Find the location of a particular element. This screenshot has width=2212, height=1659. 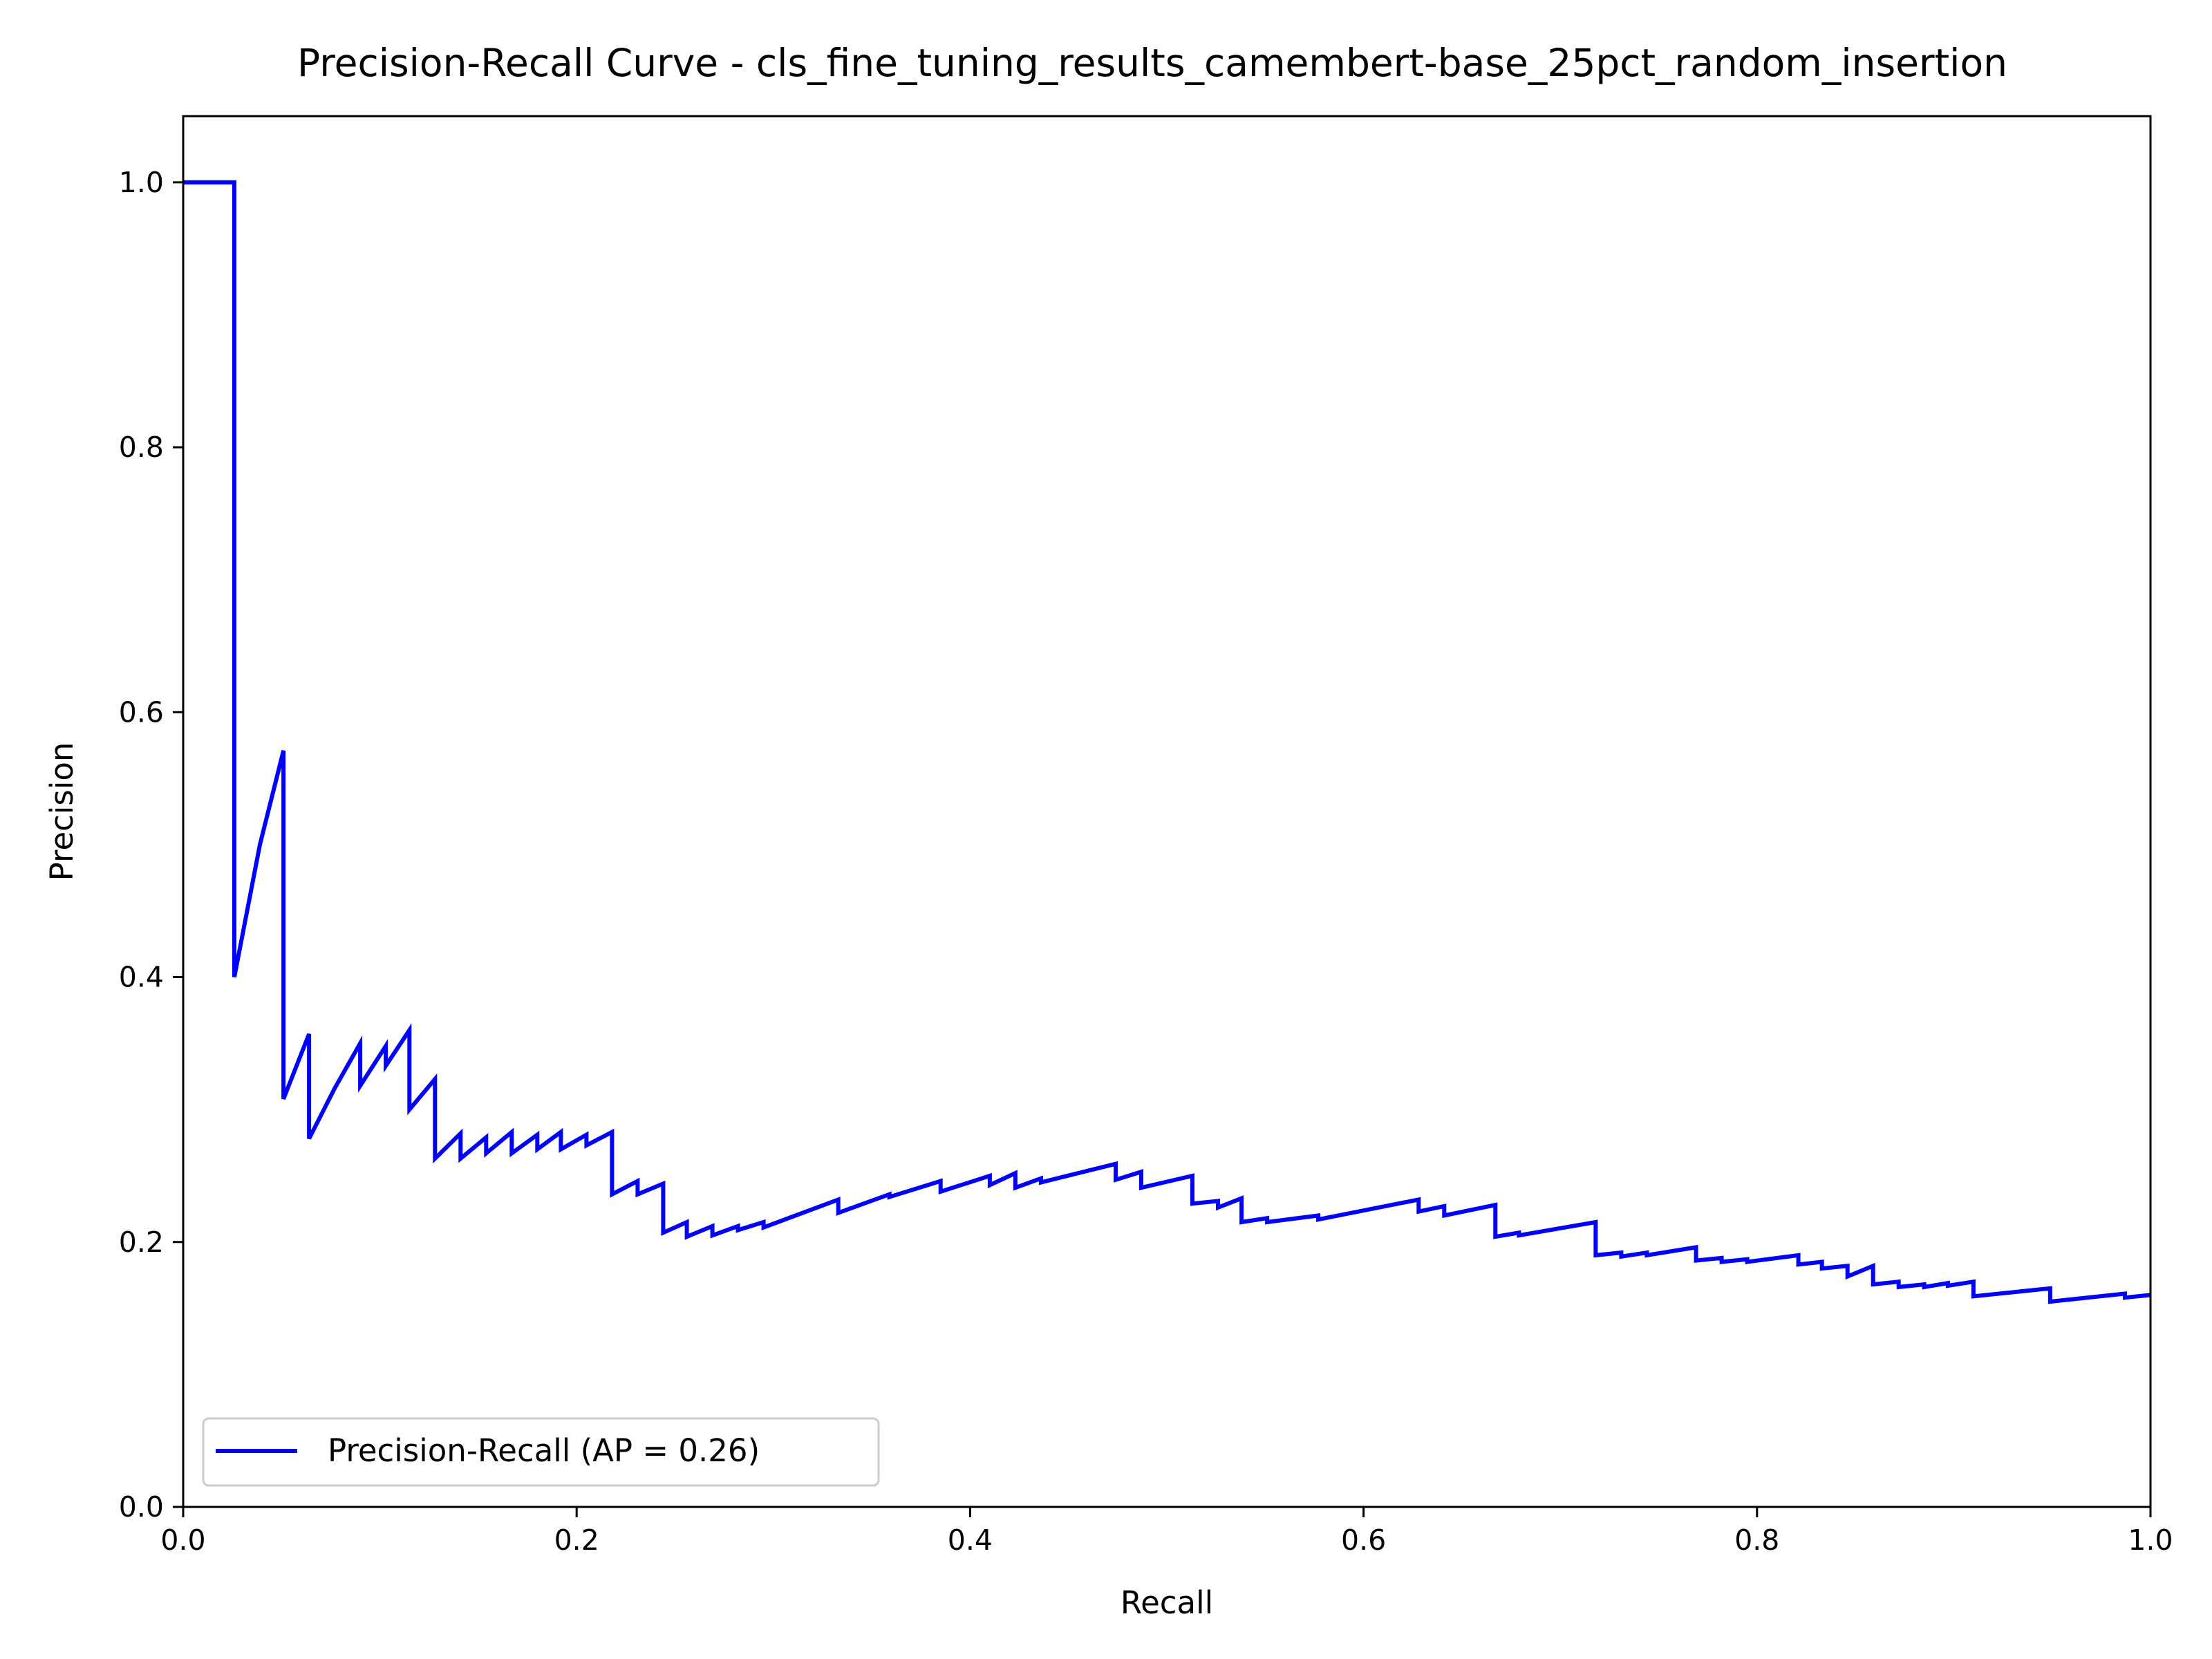

x-tick-label: 0.0 is located at coordinates (182, 1540).